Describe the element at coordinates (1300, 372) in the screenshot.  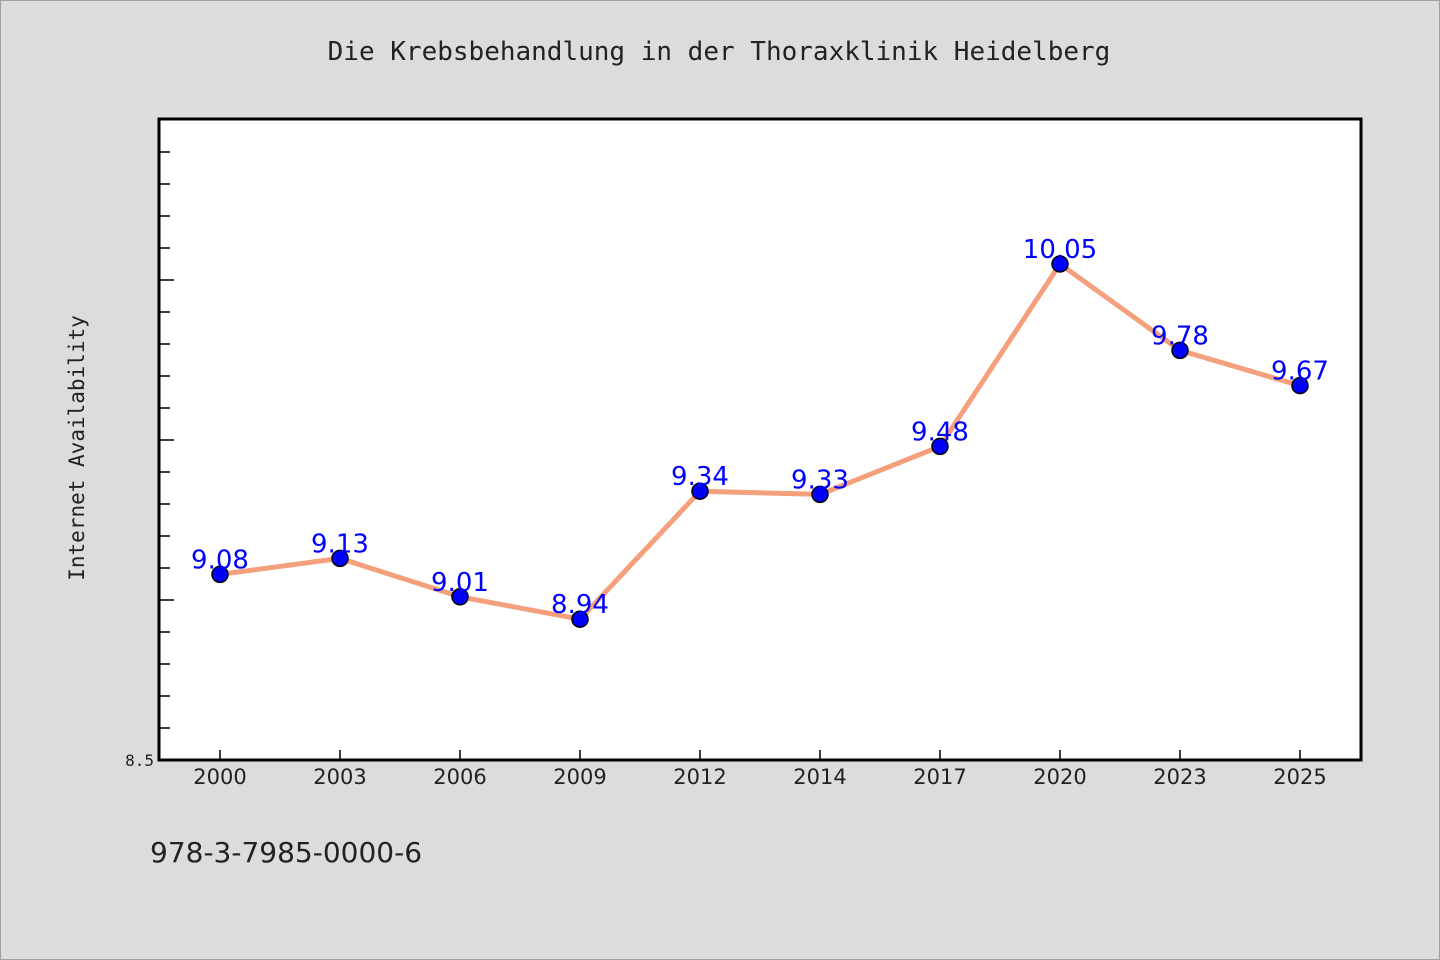
I see `data-label: 9.67` at that location.